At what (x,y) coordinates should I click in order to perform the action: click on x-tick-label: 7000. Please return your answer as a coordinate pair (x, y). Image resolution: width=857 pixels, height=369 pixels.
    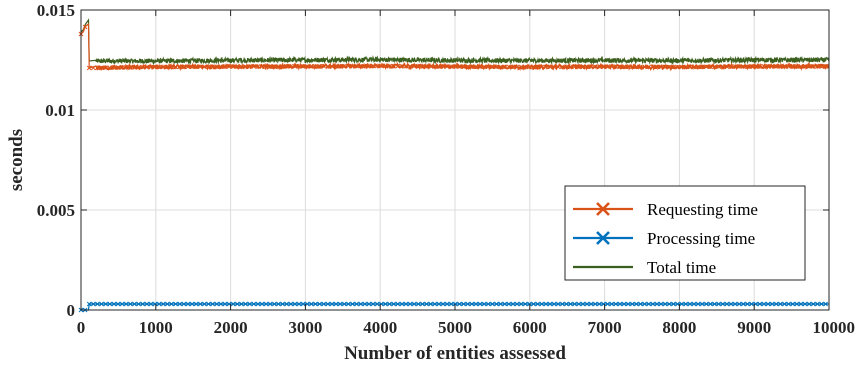
    Looking at the image, I should click on (605, 327).